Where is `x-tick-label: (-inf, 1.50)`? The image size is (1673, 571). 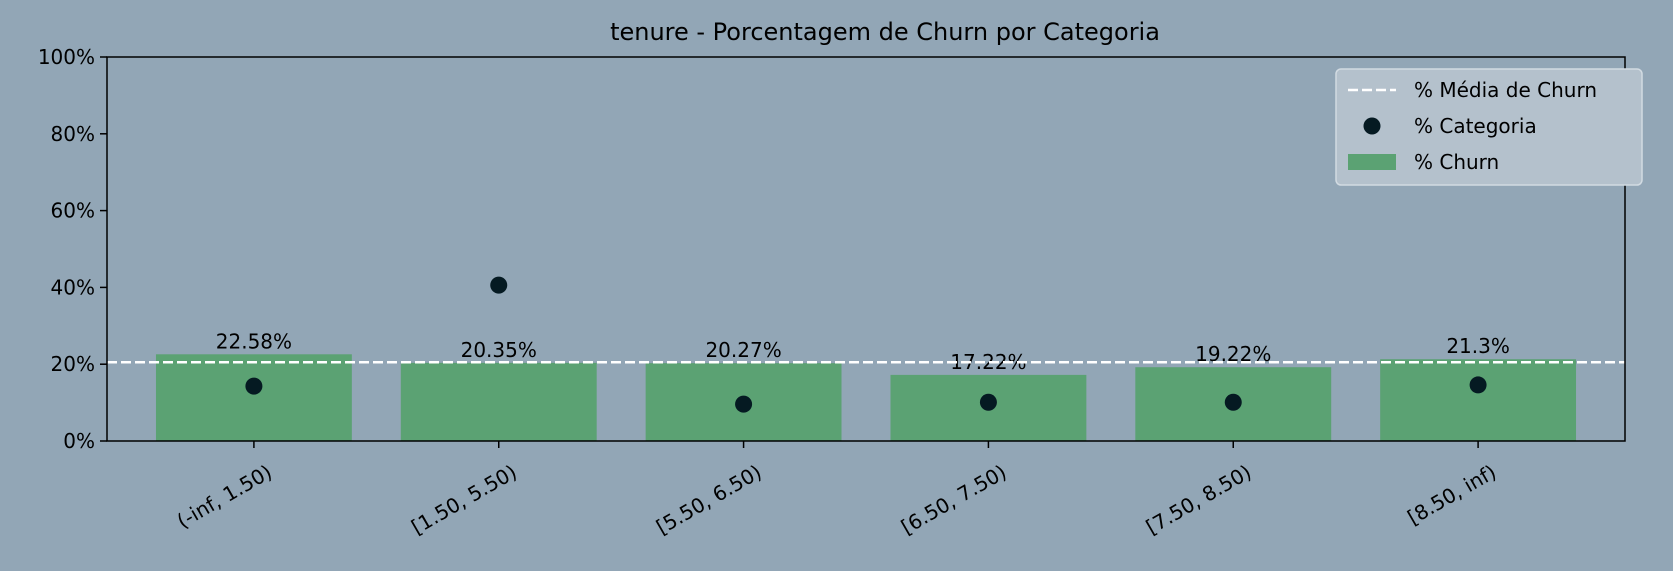 x-tick-label: (-inf, 1.50) is located at coordinates (224, 496).